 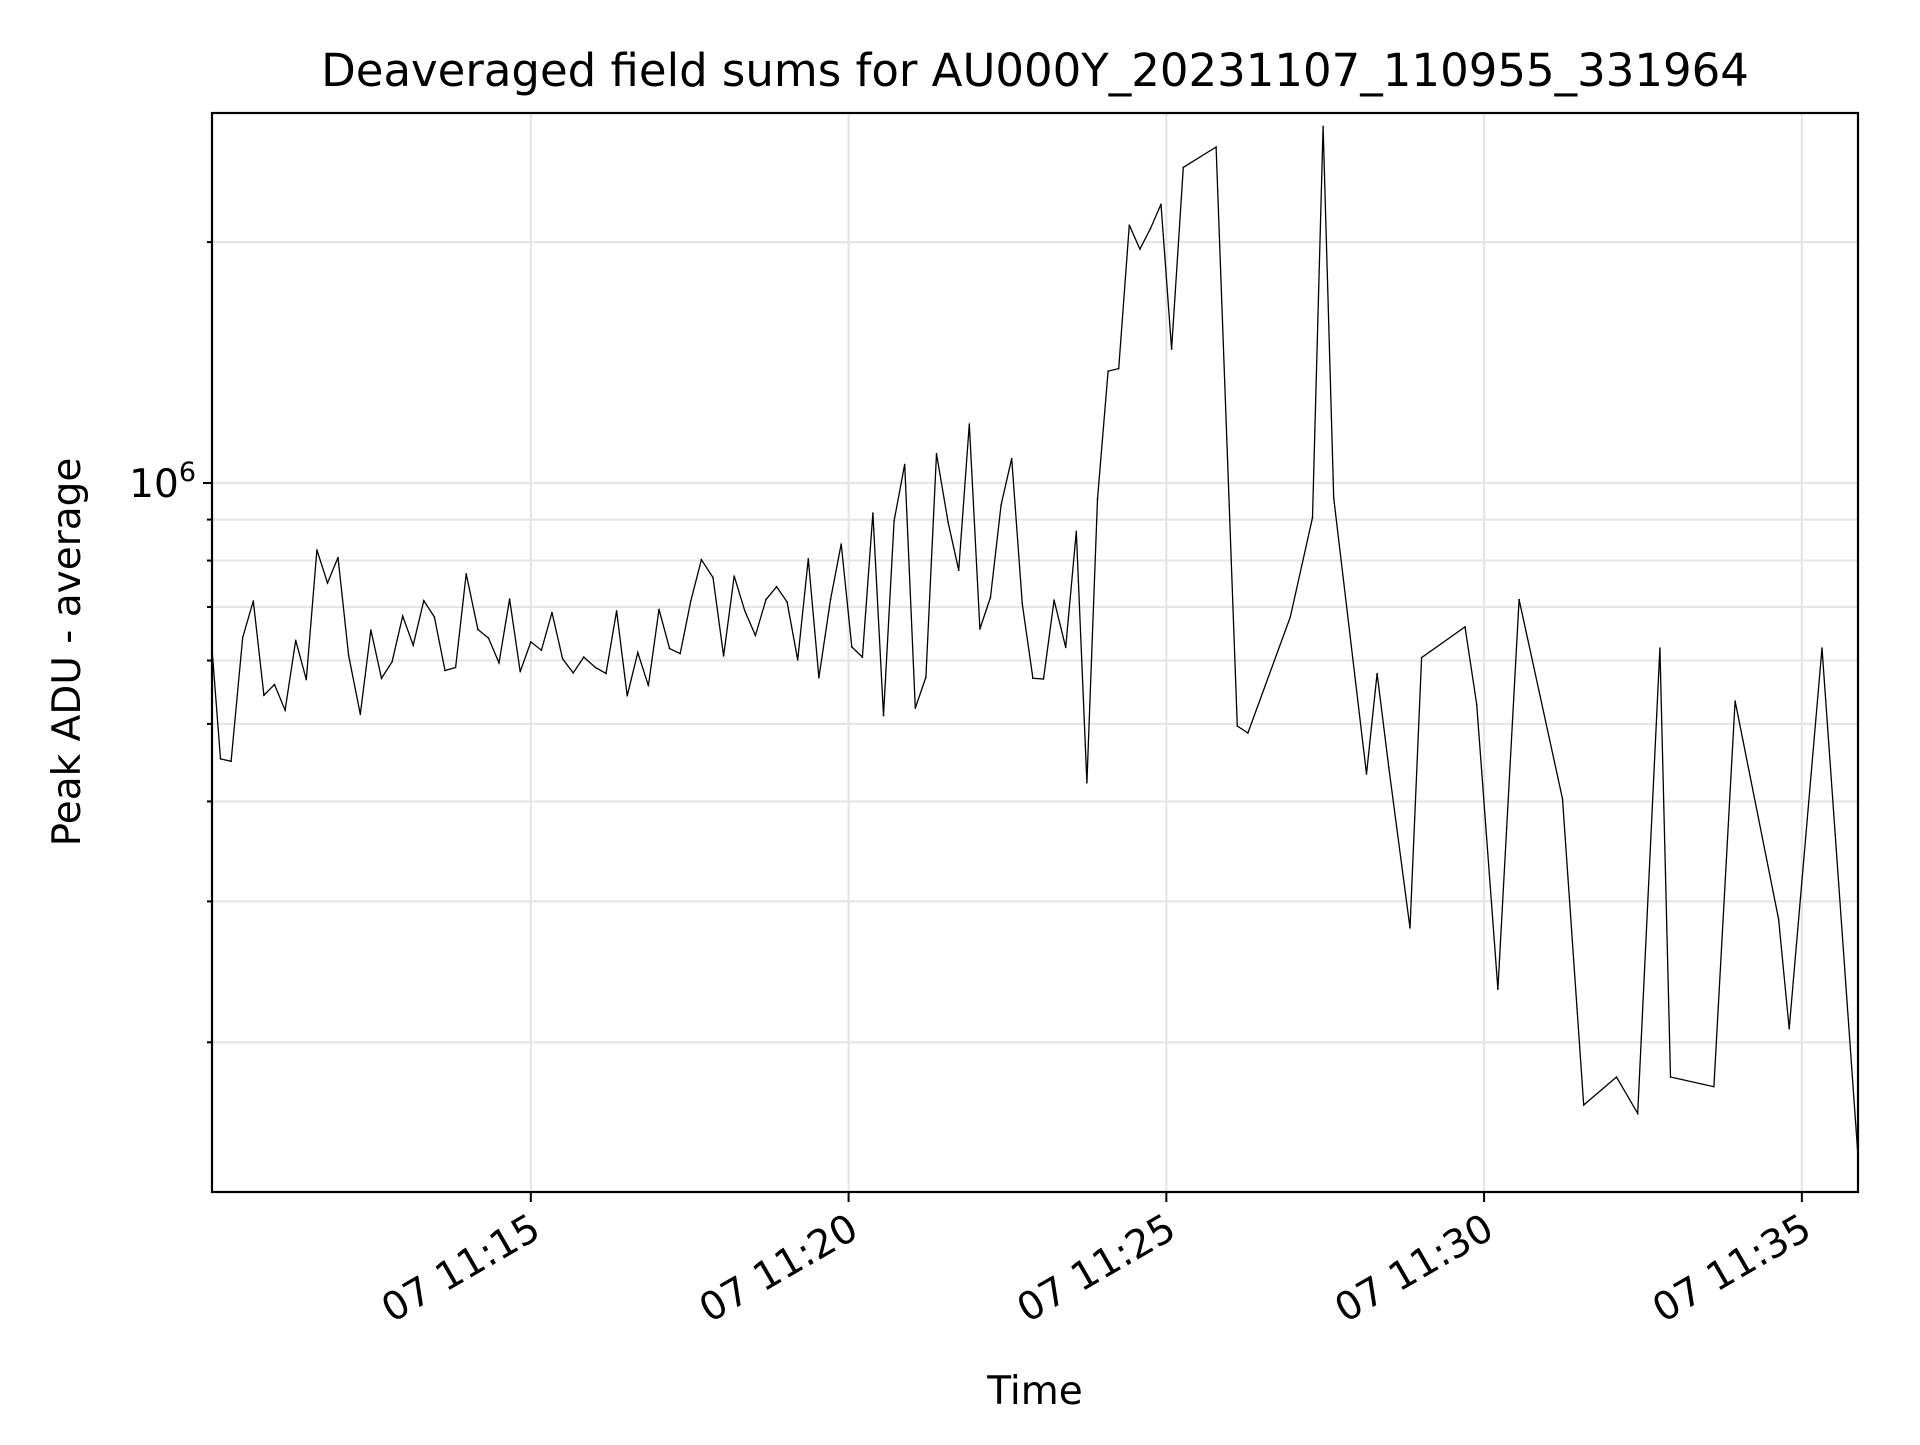 I want to click on y-axis: 106, so click(x=170, y=642).